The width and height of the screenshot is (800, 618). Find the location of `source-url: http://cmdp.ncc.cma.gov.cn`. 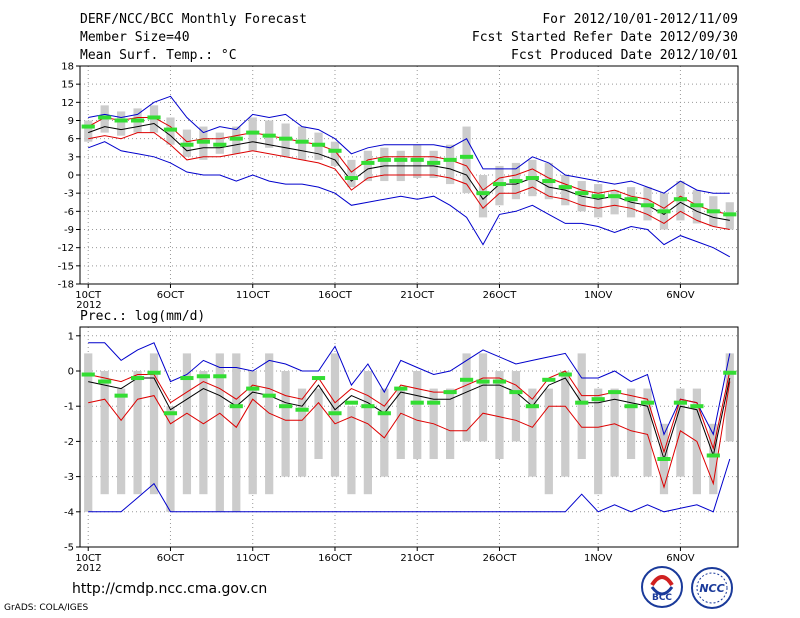

source-url: http://cmdp.ncc.cma.gov.cn is located at coordinates (170, 589).